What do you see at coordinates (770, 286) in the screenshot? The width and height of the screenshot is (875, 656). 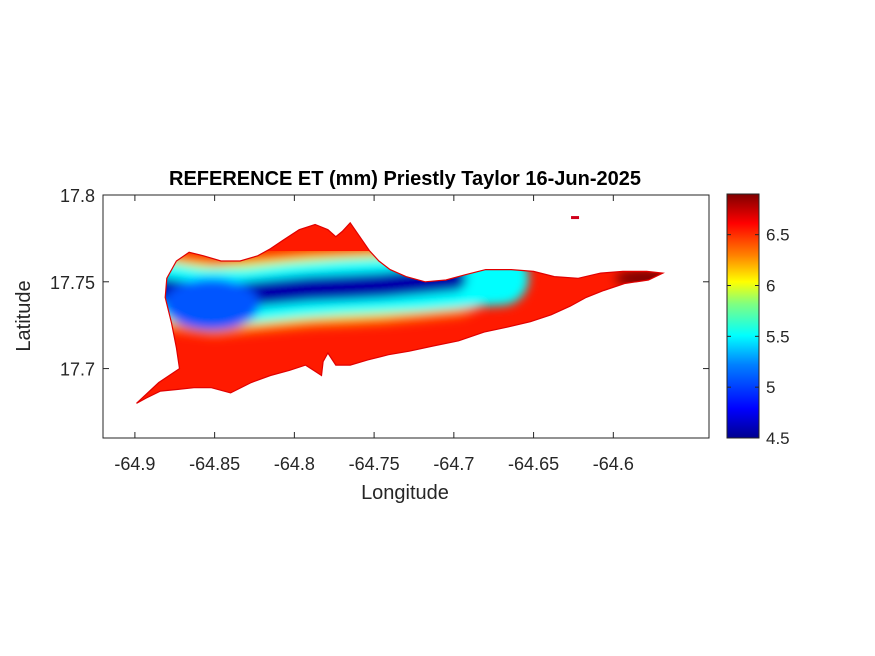 I see `colorbar-tick-label: 6` at bounding box center [770, 286].